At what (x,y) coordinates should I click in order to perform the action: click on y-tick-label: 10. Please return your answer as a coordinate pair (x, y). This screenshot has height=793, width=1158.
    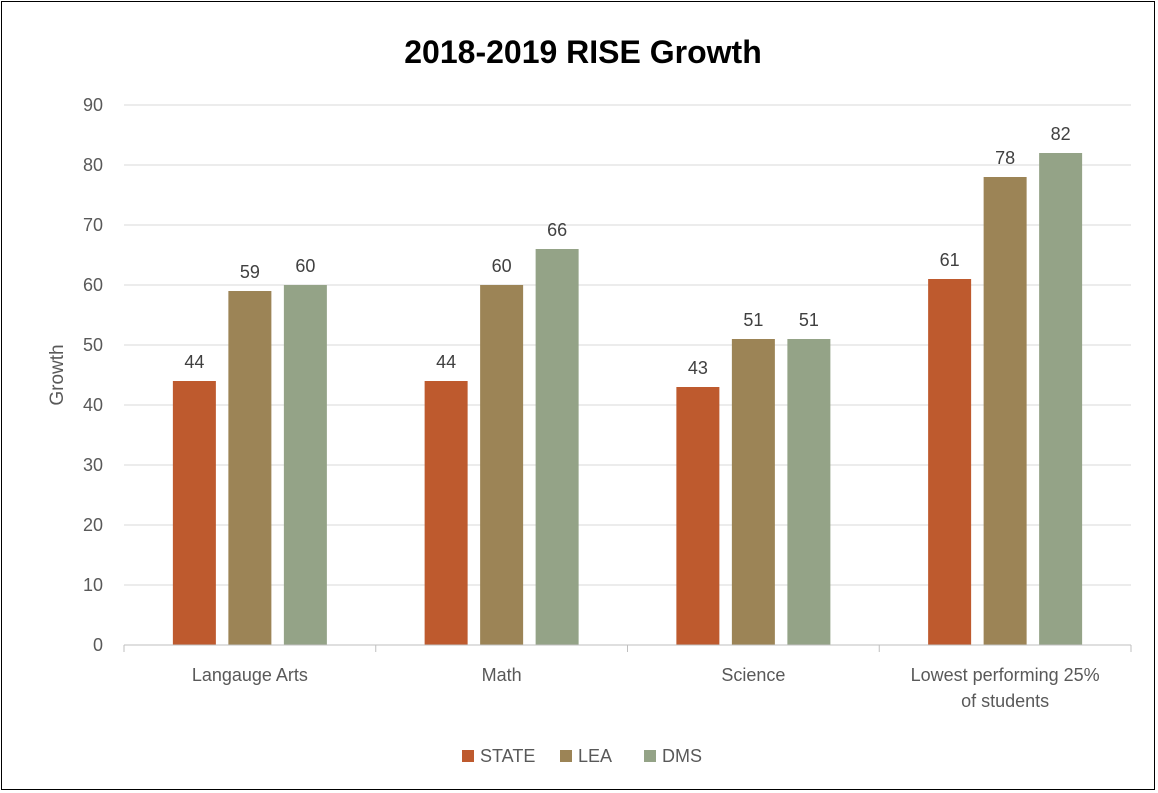
    Looking at the image, I should click on (93, 585).